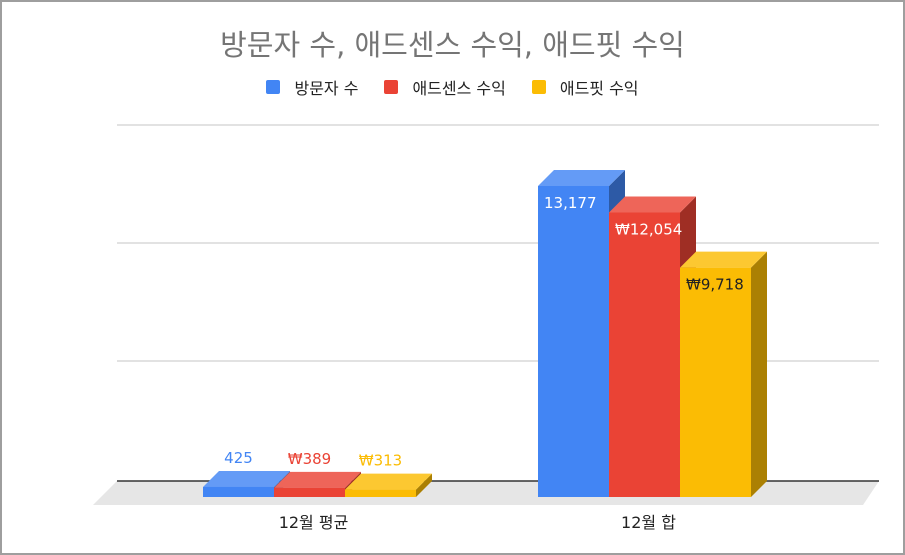 The height and width of the screenshot is (555, 905). What do you see at coordinates (380, 461) in the screenshot?
I see `data-label-2-0: ₩313` at bounding box center [380, 461].